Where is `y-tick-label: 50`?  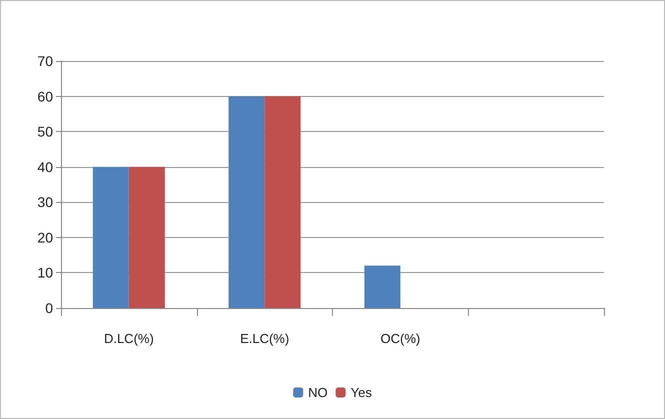 y-tick-label: 50 is located at coordinates (45, 132).